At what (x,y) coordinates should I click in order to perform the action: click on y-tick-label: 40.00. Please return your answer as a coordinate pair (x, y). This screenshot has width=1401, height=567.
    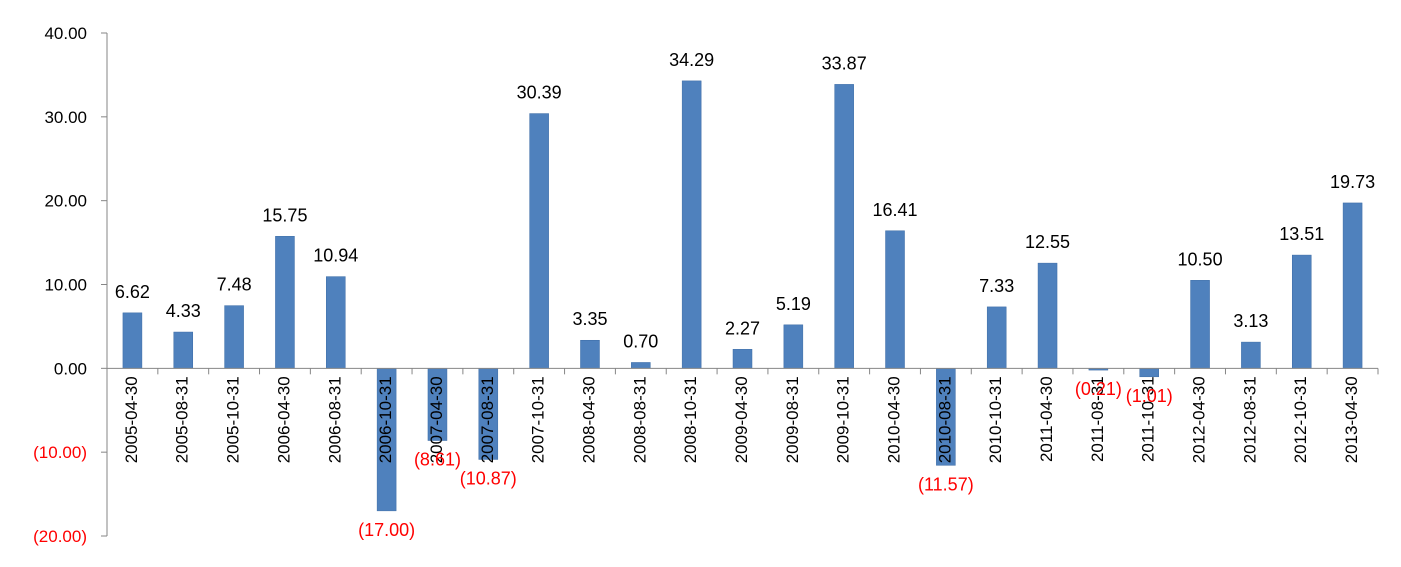
    Looking at the image, I should click on (65, 33).